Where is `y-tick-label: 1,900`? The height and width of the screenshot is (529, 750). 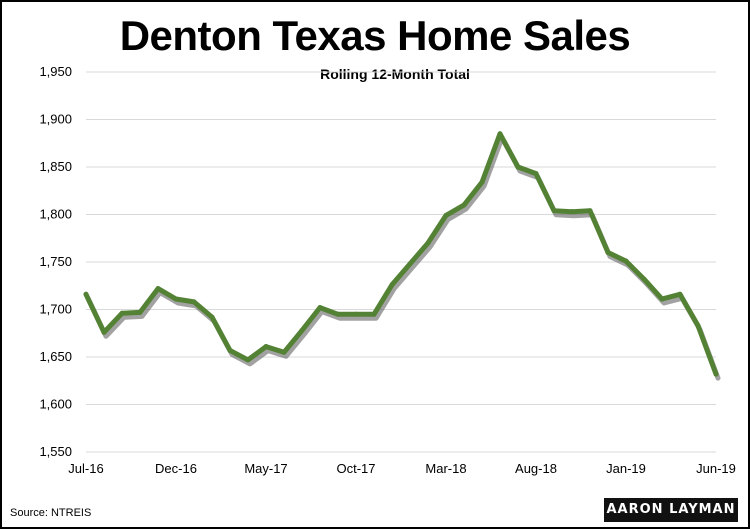 y-tick-label: 1,900 is located at coordinates (55, 119).